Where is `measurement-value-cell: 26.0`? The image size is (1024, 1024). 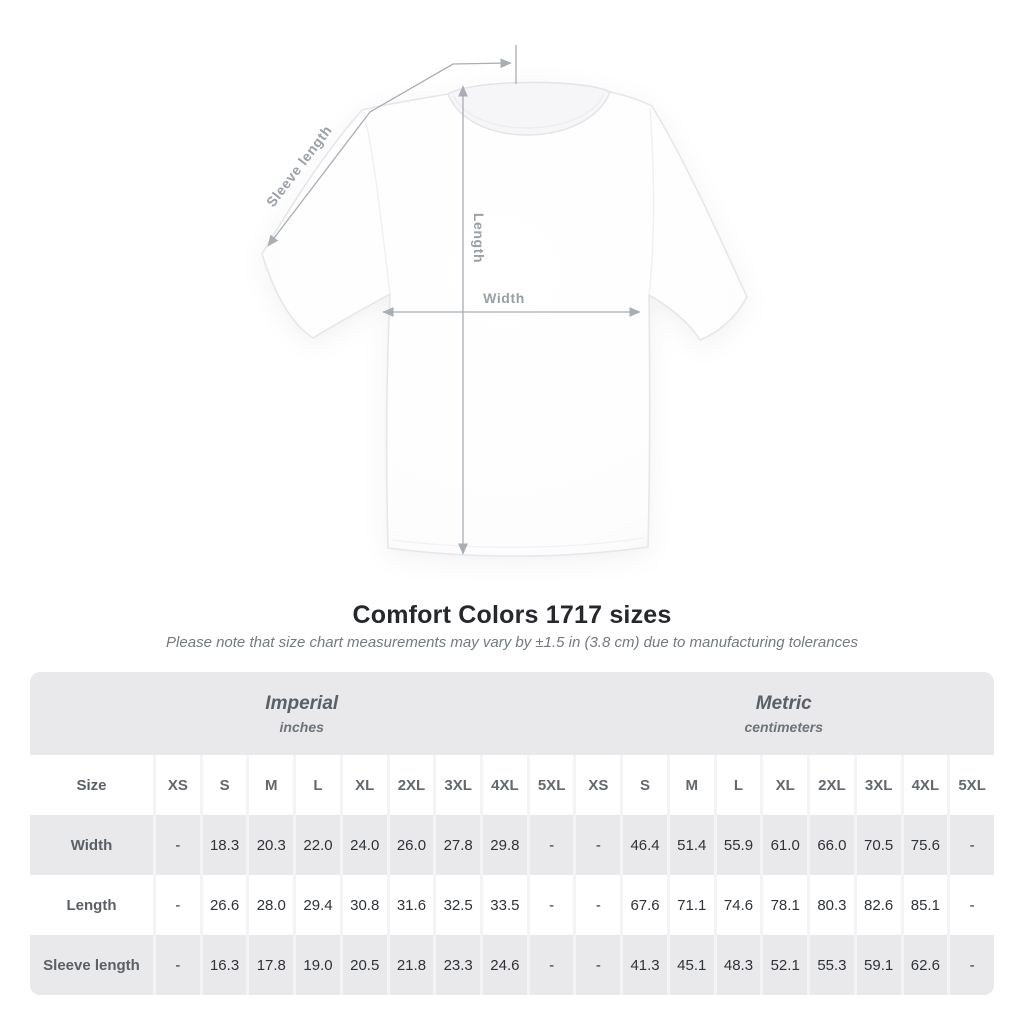
measurement-value-cell: 26.0 is located at coordinates (410, 845).